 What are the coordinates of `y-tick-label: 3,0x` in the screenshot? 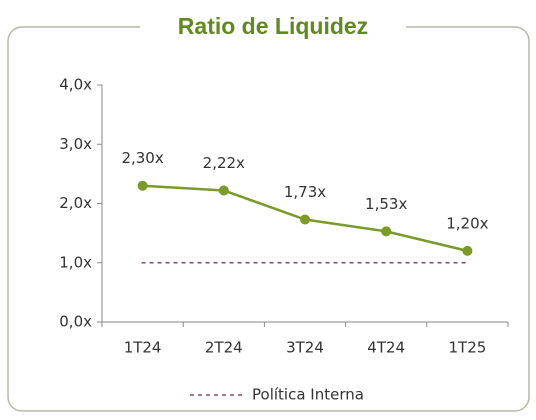 It's located at (75, 144).